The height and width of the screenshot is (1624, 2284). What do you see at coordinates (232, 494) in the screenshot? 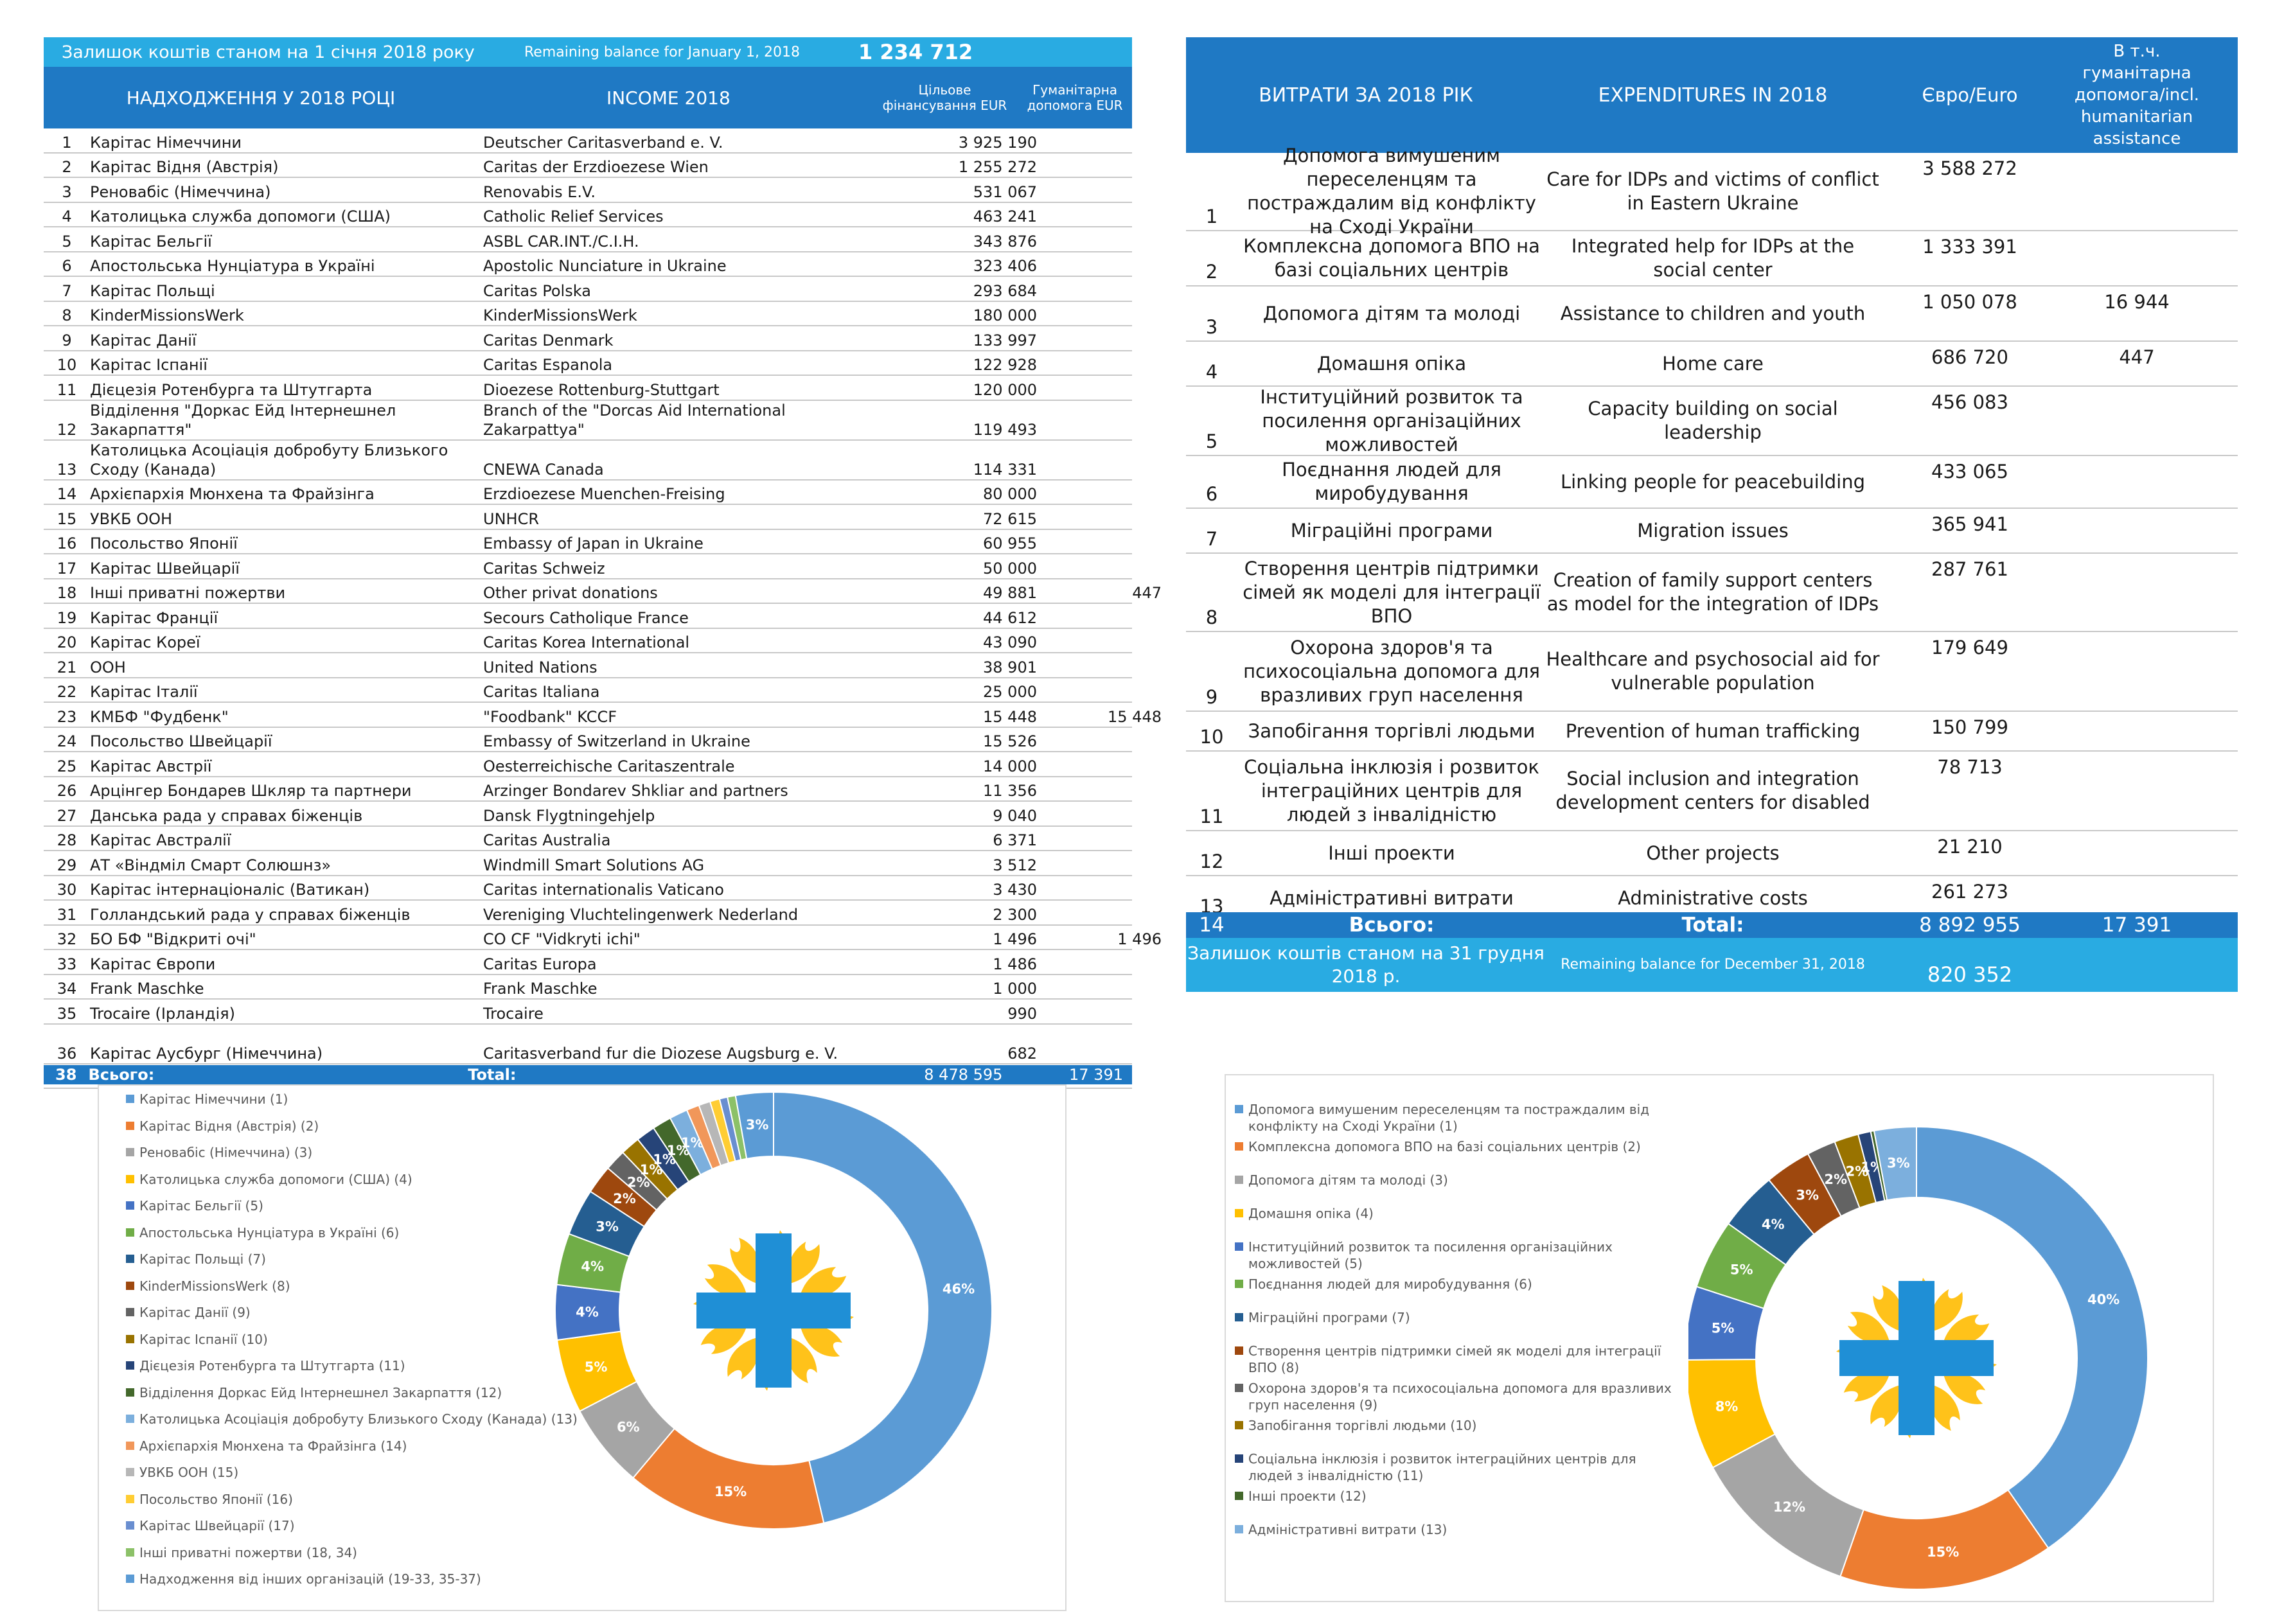
I see `income-row-donor-ua: Архієпархія Мюнхена та Фрайзінга` at bounding box center [232, 494].